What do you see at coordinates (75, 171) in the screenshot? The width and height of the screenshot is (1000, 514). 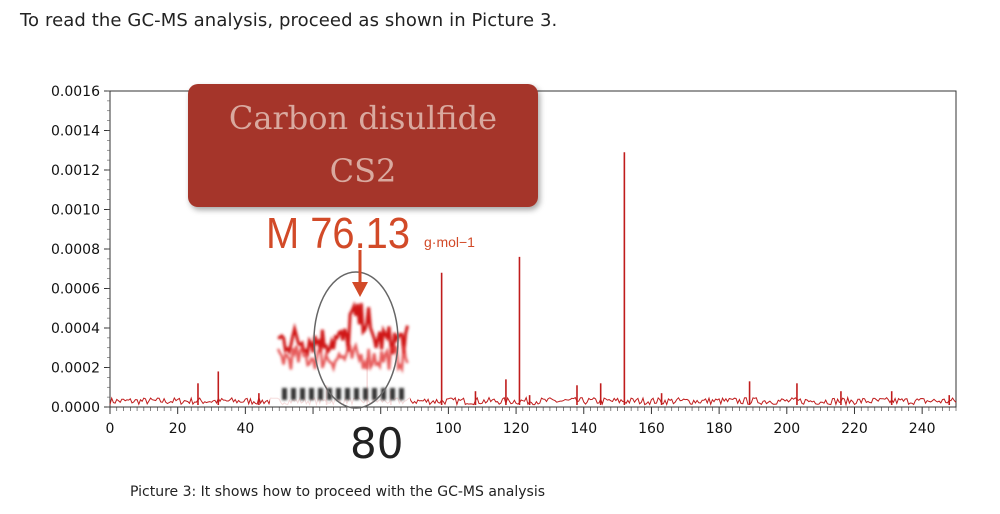 I see `y-tick-label: 0.0012` at bounding box center [75, 171].